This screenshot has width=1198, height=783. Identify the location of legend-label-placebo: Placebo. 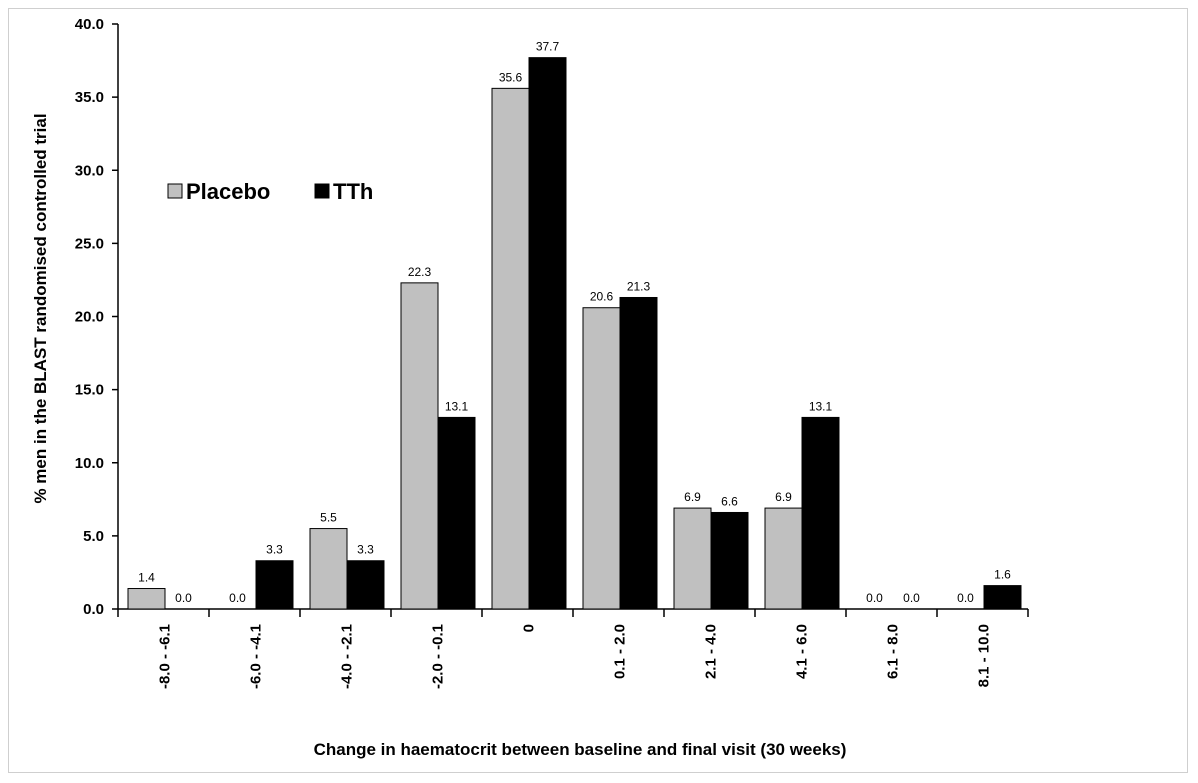
(228, 191).